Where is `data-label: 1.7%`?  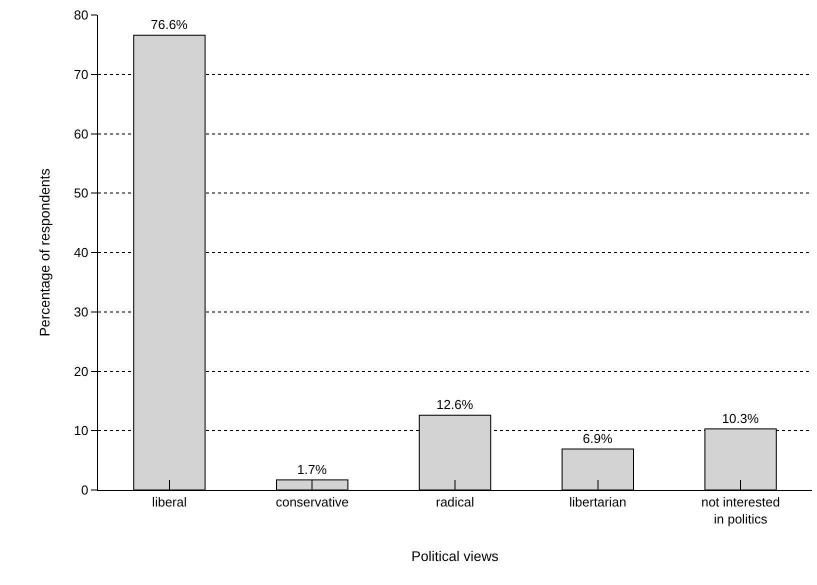
data-label: 1.7% is located at coordinates (312, 469).